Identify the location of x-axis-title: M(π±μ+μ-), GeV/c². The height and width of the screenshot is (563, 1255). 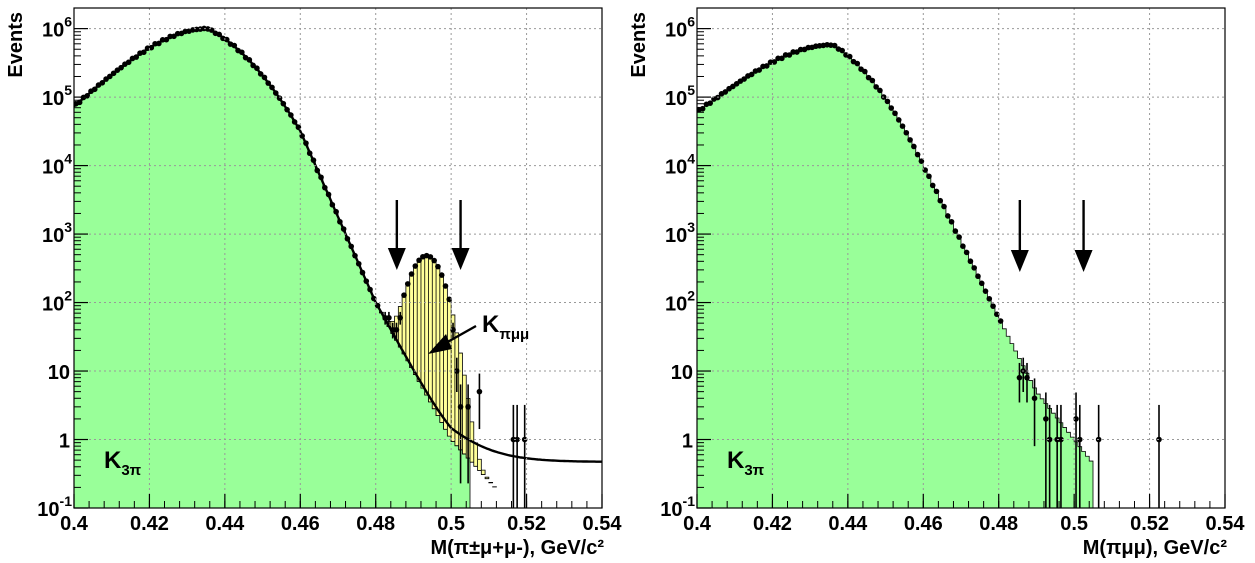
(517, 548).